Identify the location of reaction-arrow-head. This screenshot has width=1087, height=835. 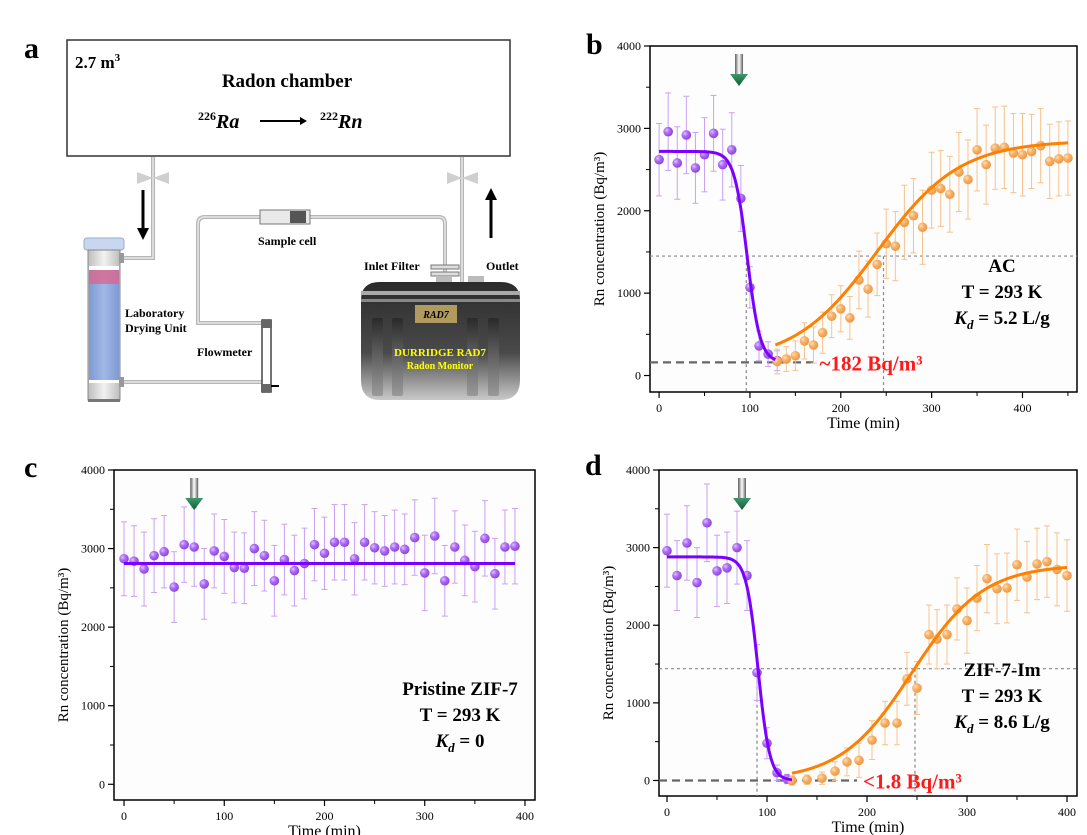
(303, 121).